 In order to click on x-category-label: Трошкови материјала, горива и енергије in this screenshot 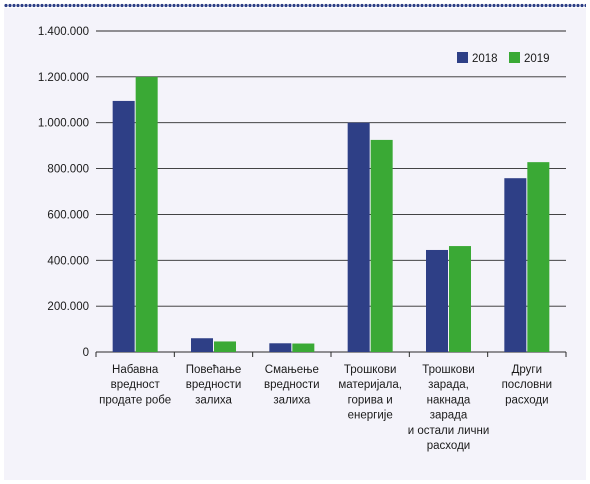, I will do `click(370, 393)`.